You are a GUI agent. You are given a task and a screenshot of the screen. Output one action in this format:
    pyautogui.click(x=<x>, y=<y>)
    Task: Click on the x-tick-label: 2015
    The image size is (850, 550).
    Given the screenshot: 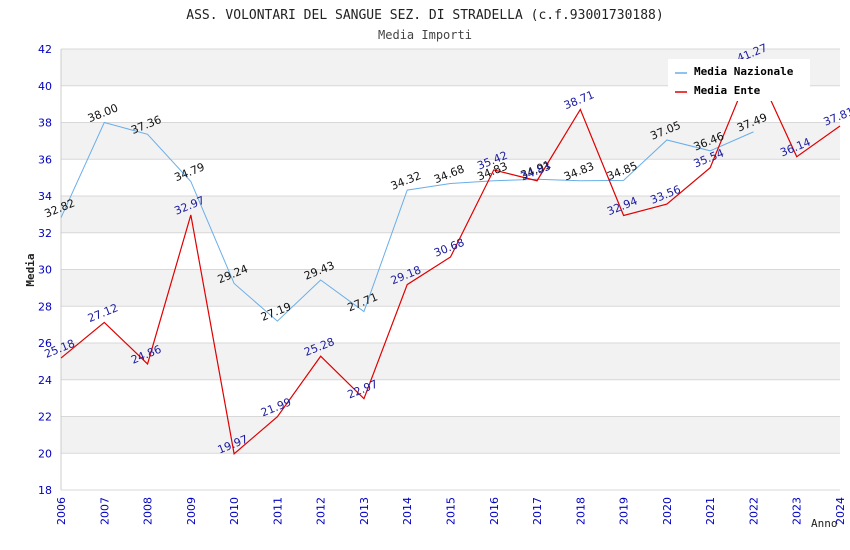 What is the action you would take?
    pyautogui.click(x=451, y=511)
    